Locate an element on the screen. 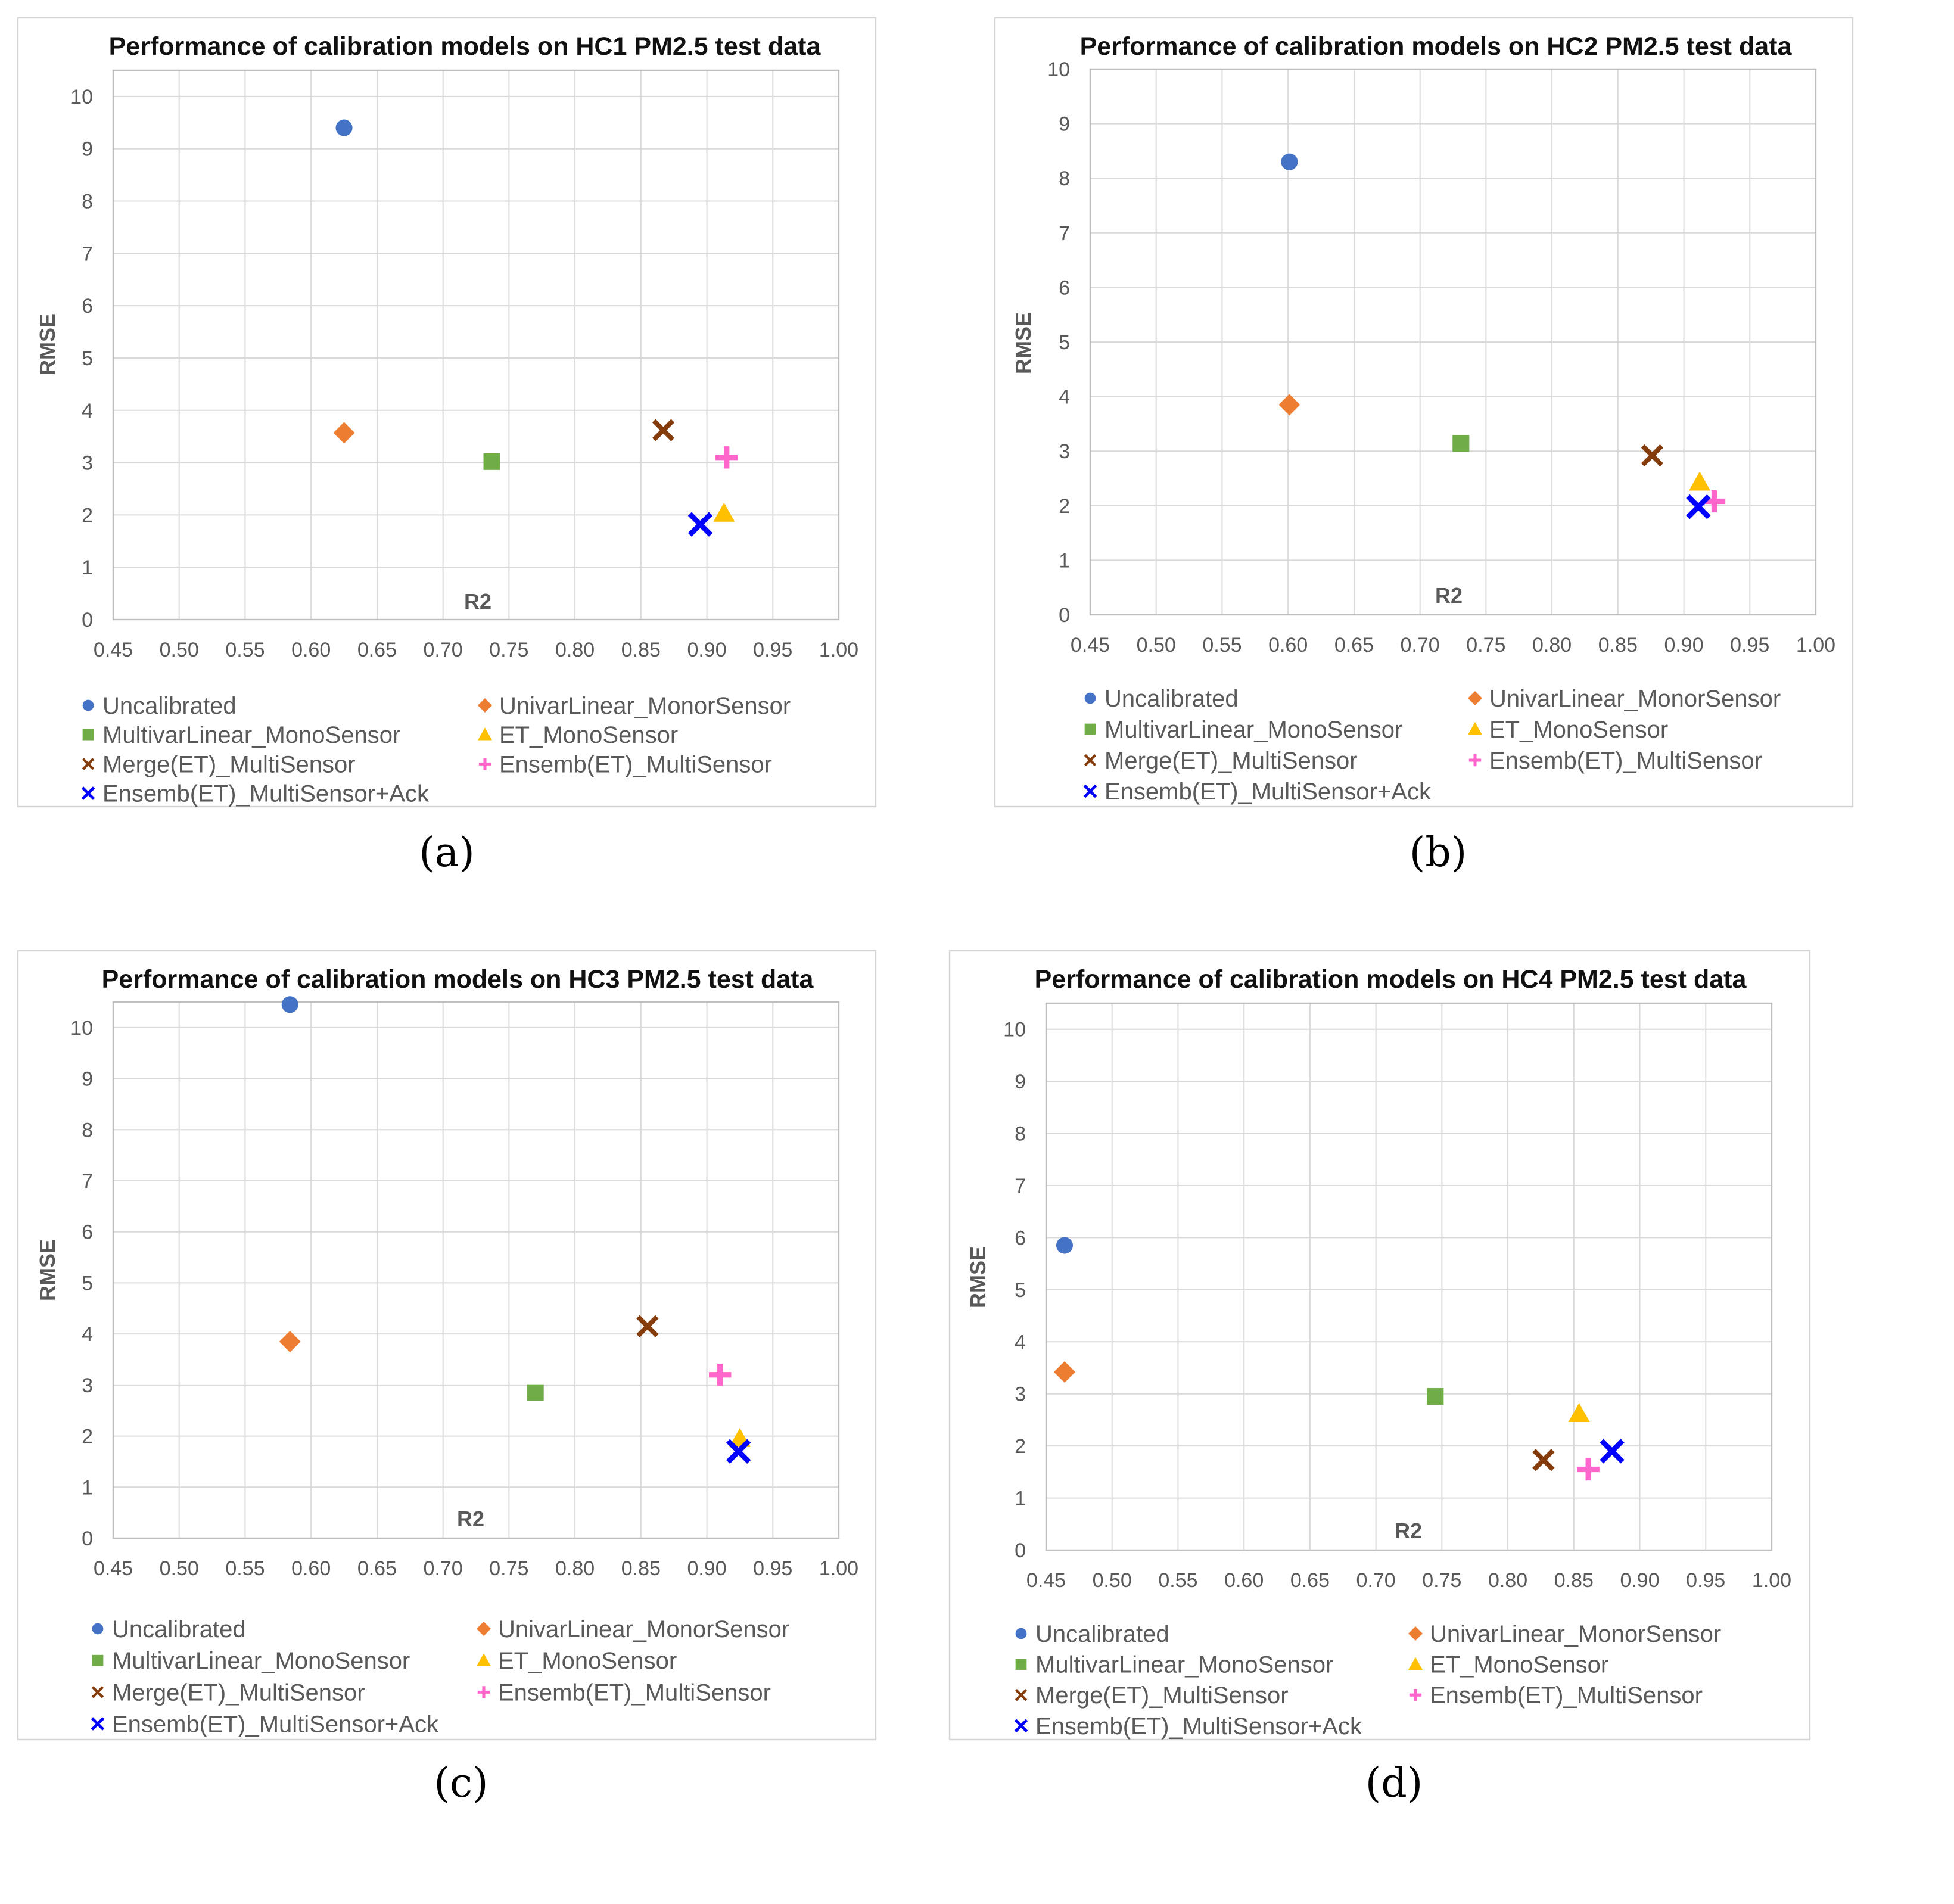 This screenshot has height=1904, width=1954. panel-caption: (b) is located at coordinates (1438, 852).